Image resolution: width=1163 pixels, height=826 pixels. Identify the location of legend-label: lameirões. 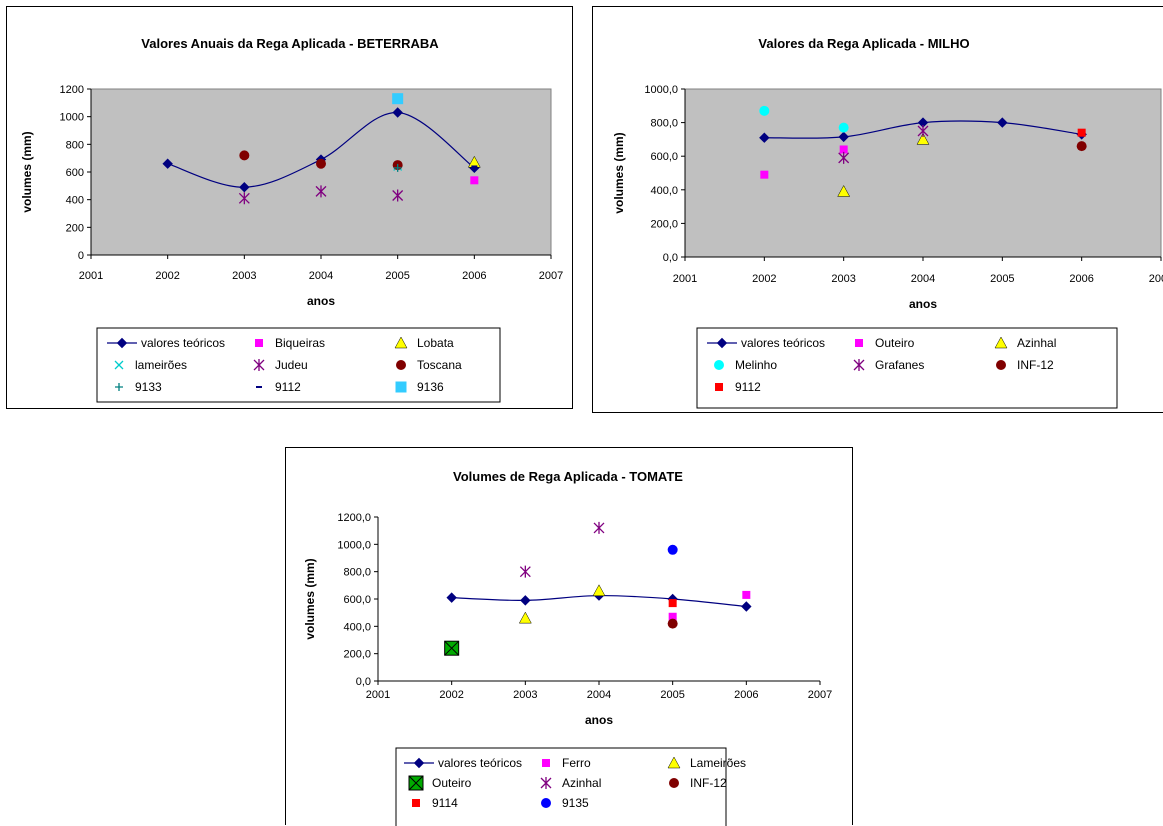
(161, 365).